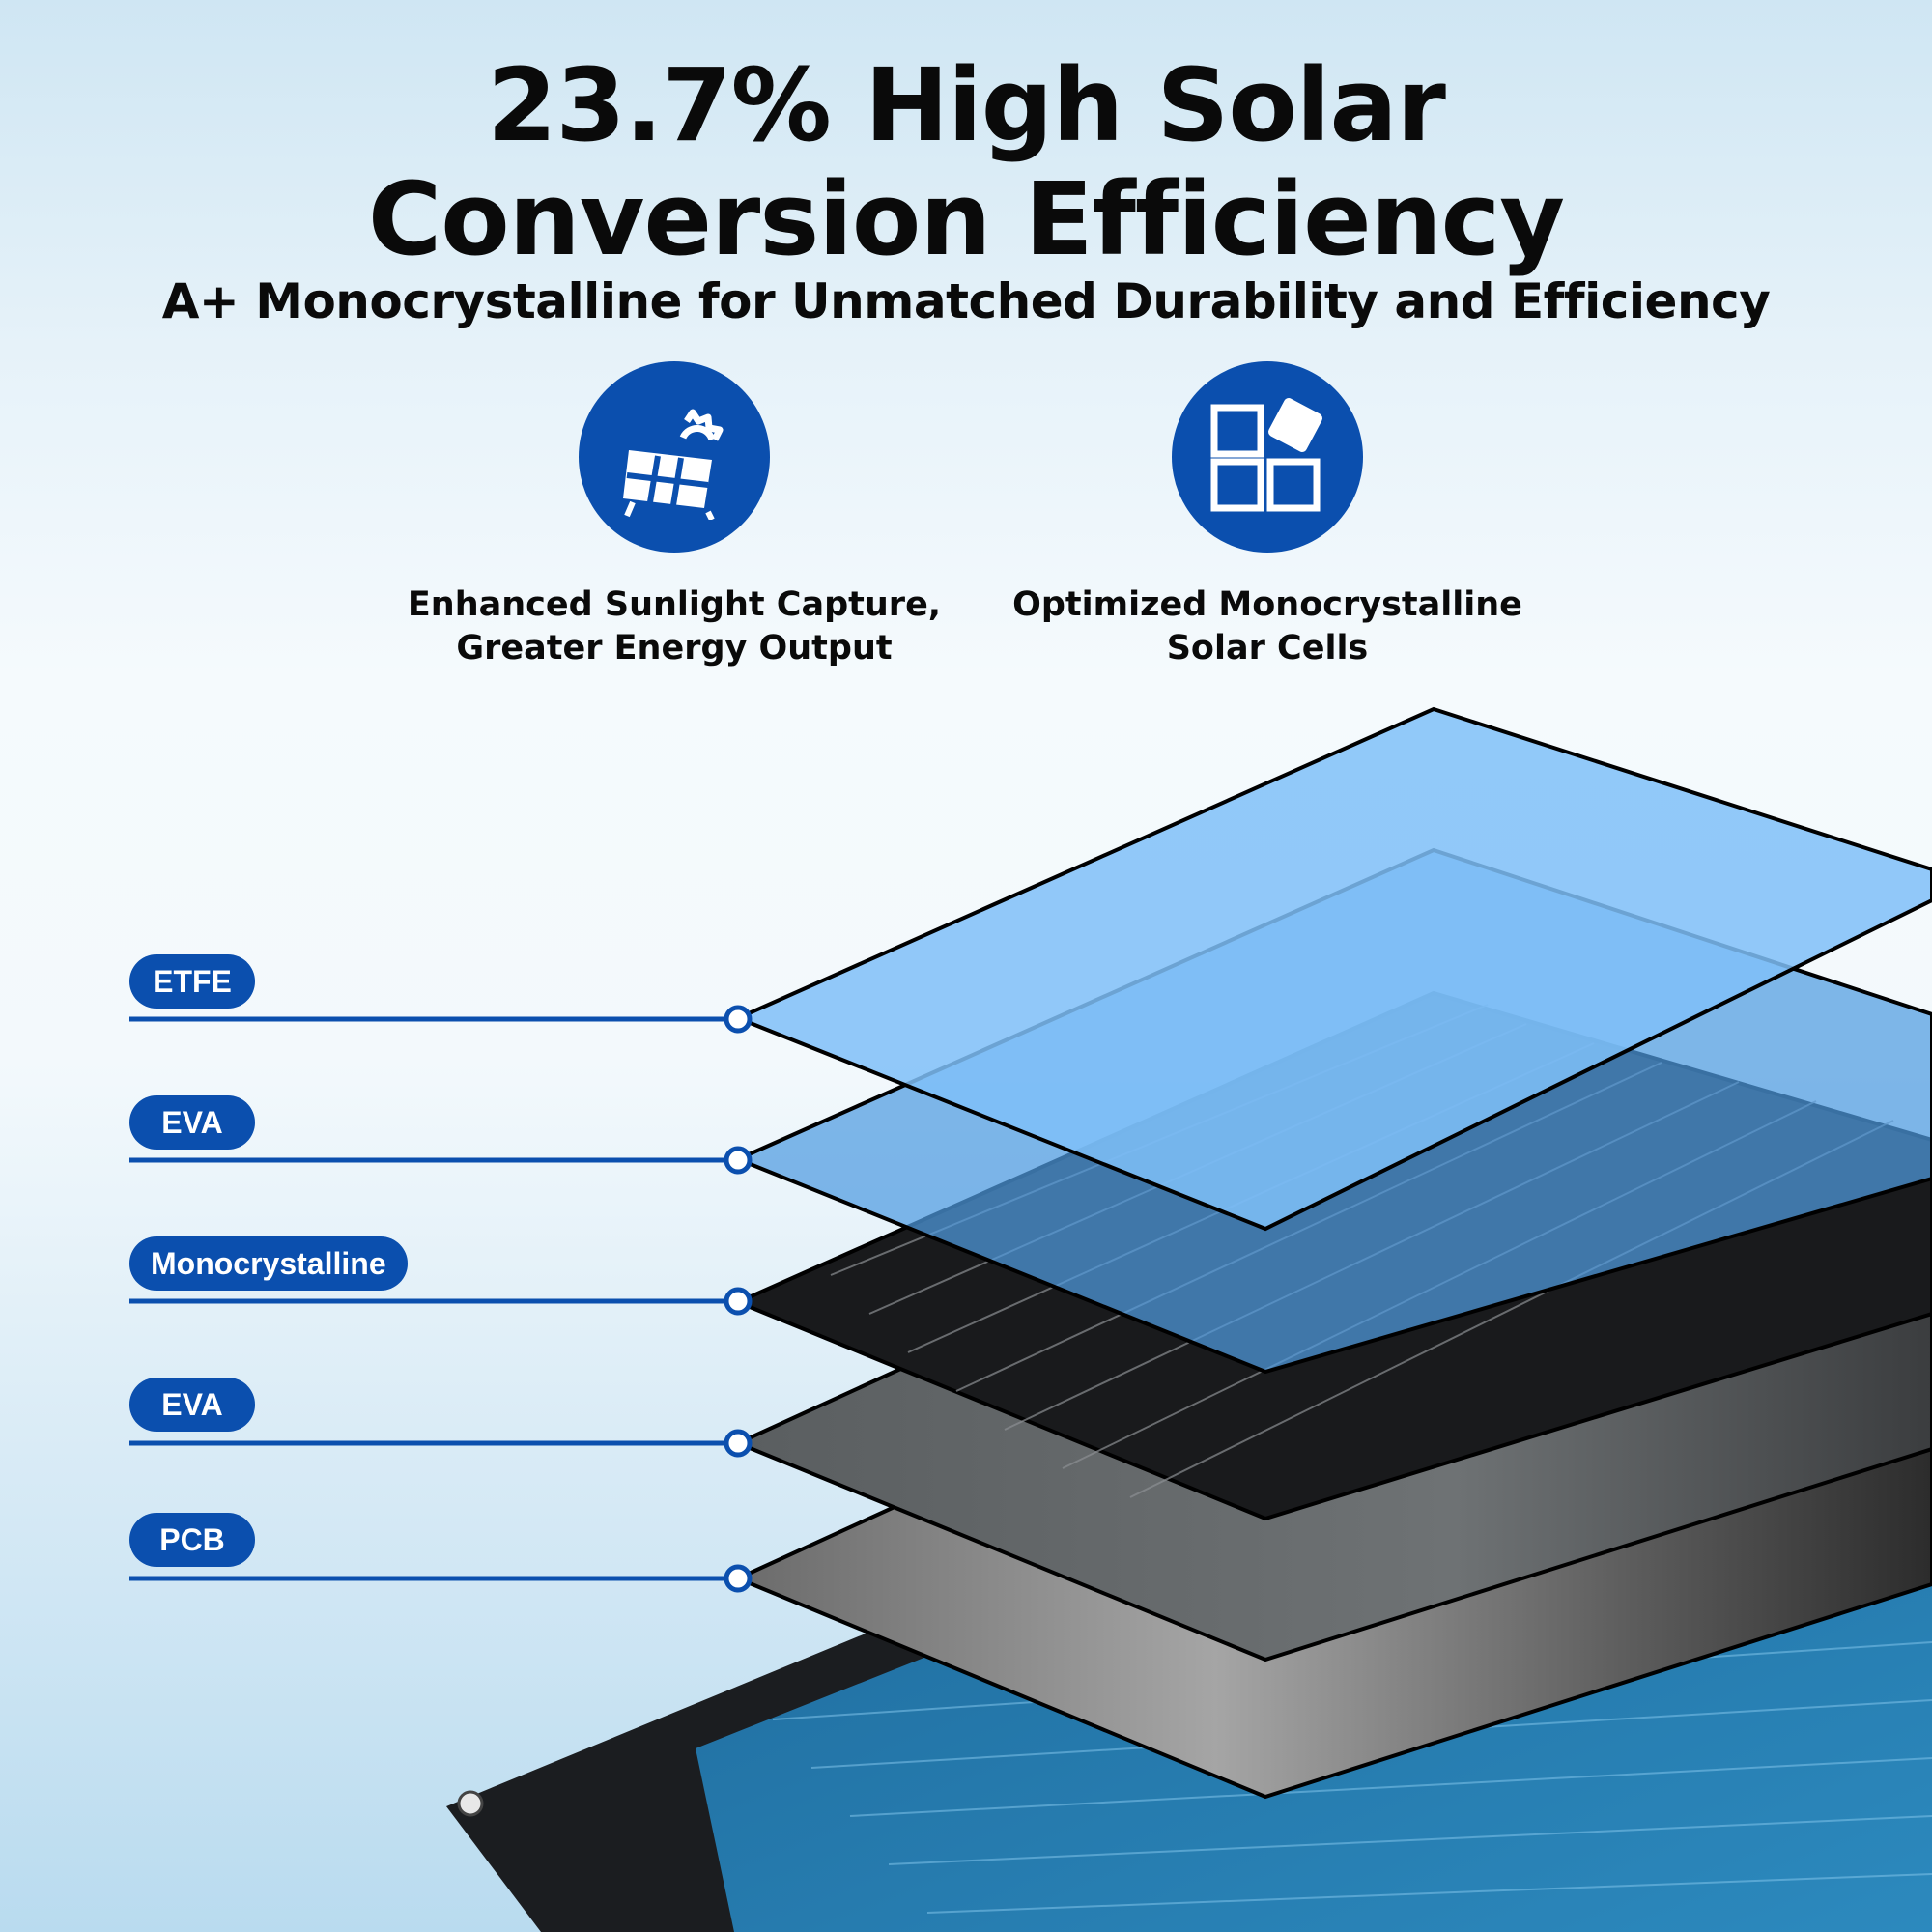 The height and width of the screenshot is (1932, 1932). Describe the element at coordinates (1267, 457) in the screenshot. I see `modular-cells-icon` at that location.